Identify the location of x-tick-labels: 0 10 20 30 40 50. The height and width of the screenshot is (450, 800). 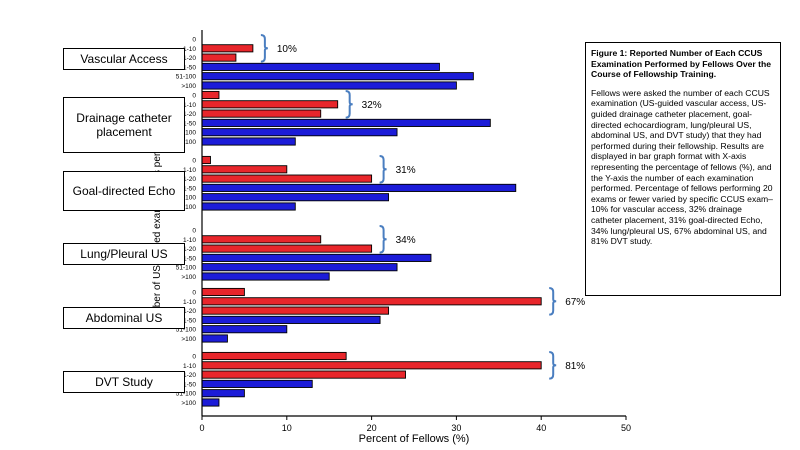
(415, 424).